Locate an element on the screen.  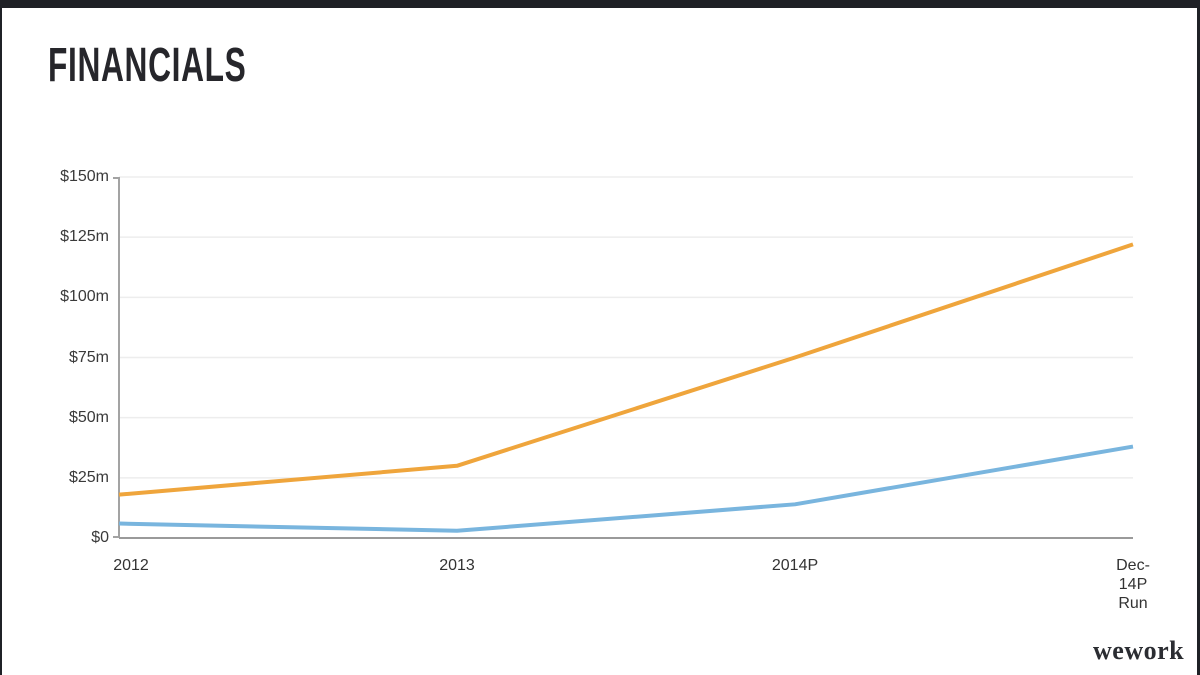
y-tick-label: $100m is located at coordinates (84, 297).